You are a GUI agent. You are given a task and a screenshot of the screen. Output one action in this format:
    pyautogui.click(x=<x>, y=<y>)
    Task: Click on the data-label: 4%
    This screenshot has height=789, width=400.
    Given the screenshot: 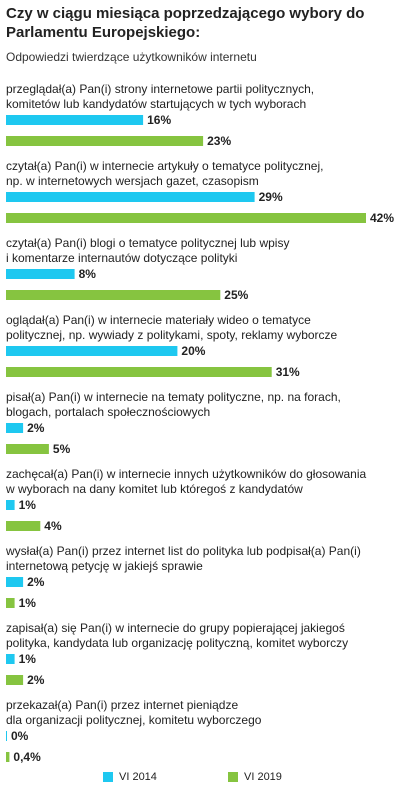 What is the action you would take?
    pyautogui.click(x=53, y=526)
    